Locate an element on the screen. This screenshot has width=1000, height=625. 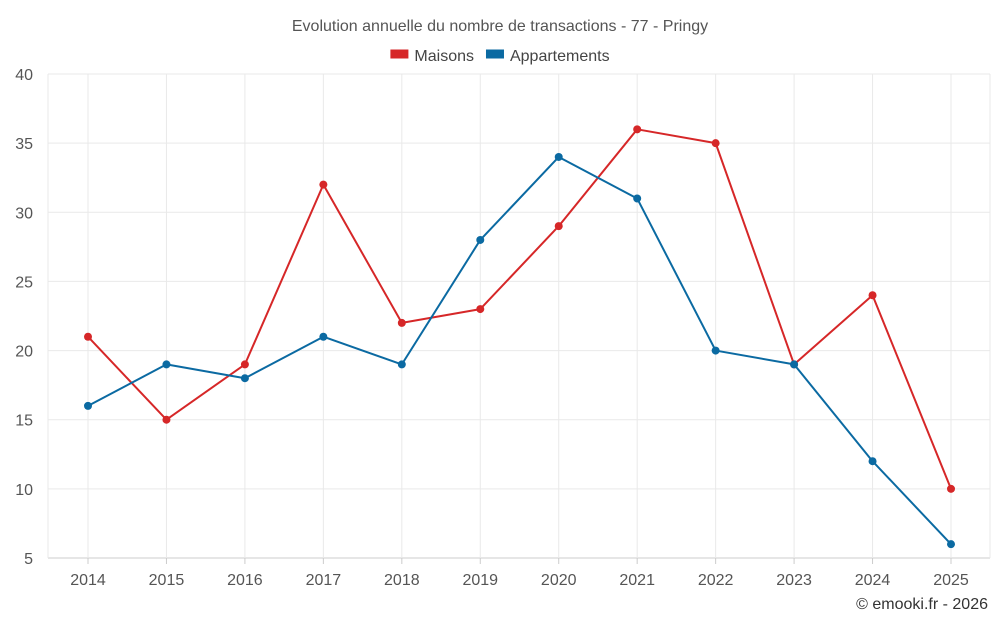
y-axis-ticks: 5 10 15 20 25 30 35 40 is located at coordinates (24, 317).